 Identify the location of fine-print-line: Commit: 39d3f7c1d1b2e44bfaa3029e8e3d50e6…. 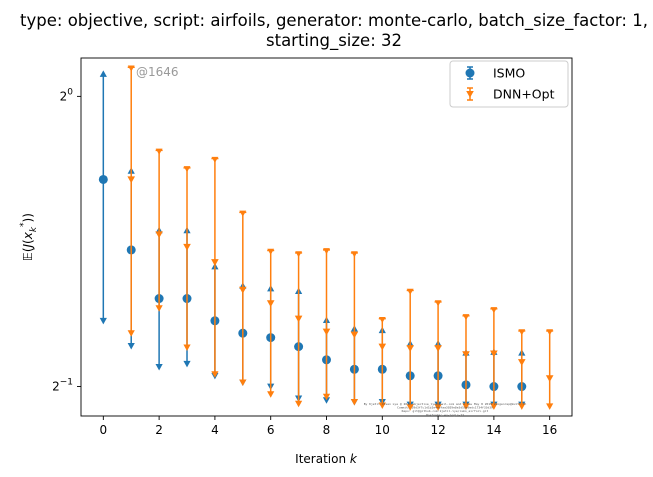
(445, 408).